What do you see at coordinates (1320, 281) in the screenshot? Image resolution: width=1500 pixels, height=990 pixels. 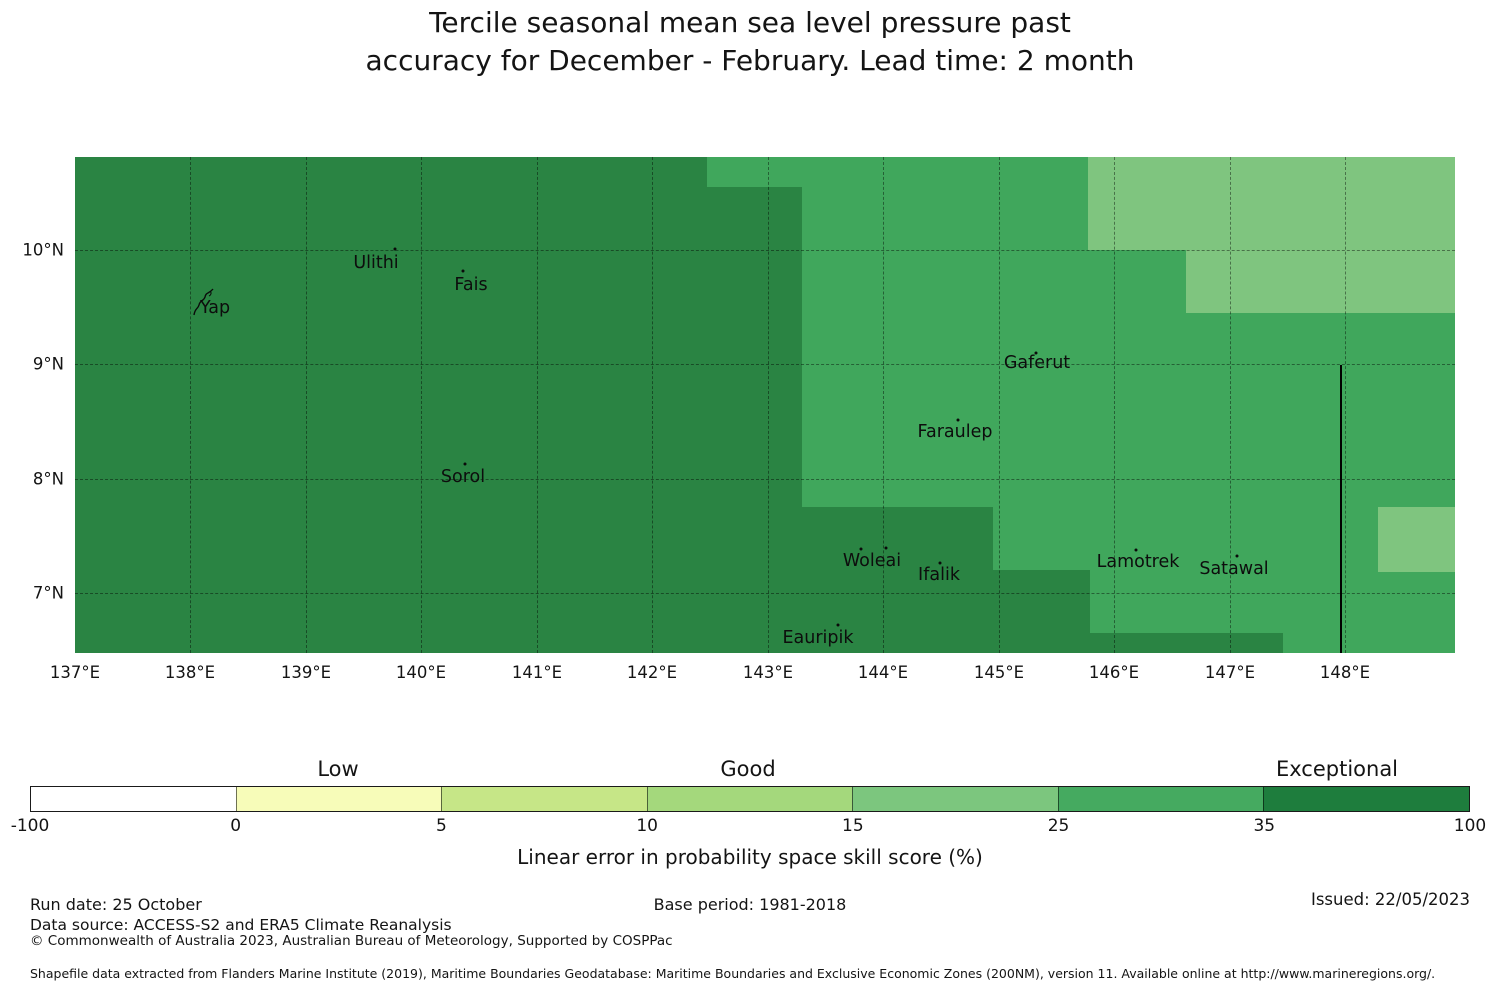 I see `map-region-light-mid-right` at bounding box center [1320, 281].